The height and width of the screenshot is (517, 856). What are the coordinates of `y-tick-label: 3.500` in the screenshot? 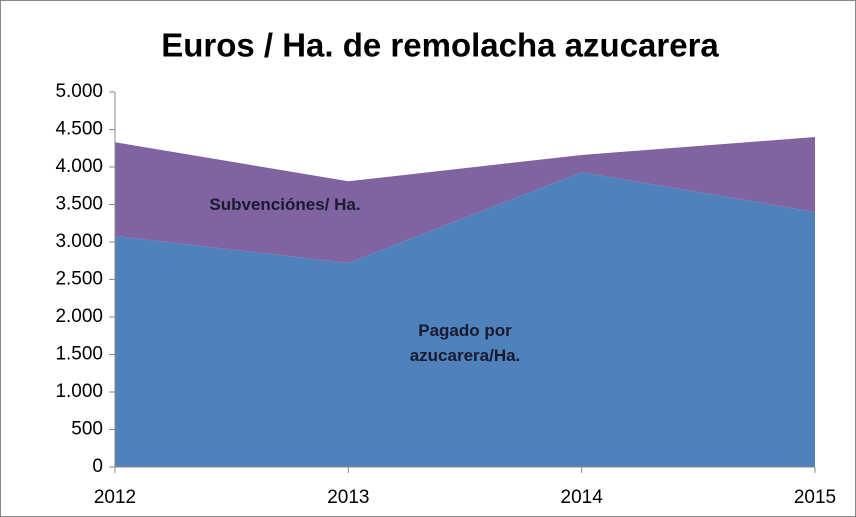 It's located at (79, 204).